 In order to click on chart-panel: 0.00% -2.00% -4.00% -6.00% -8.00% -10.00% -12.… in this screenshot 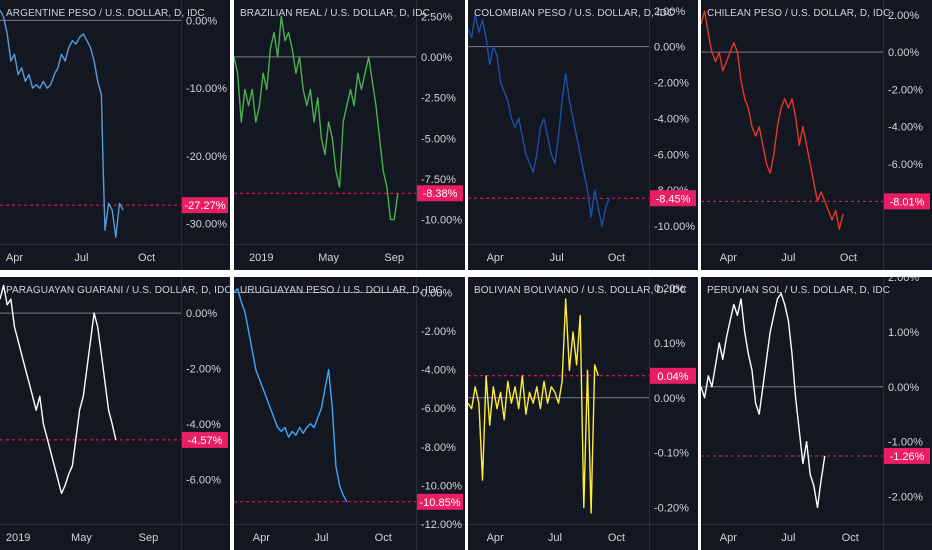, I will do `click(349, 413)`.